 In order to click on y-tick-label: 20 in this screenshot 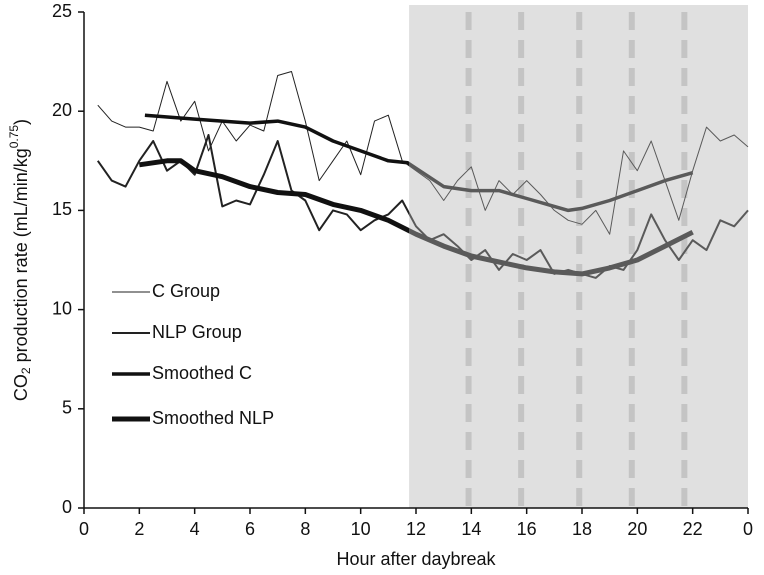, I will do `click(62, 110)`.